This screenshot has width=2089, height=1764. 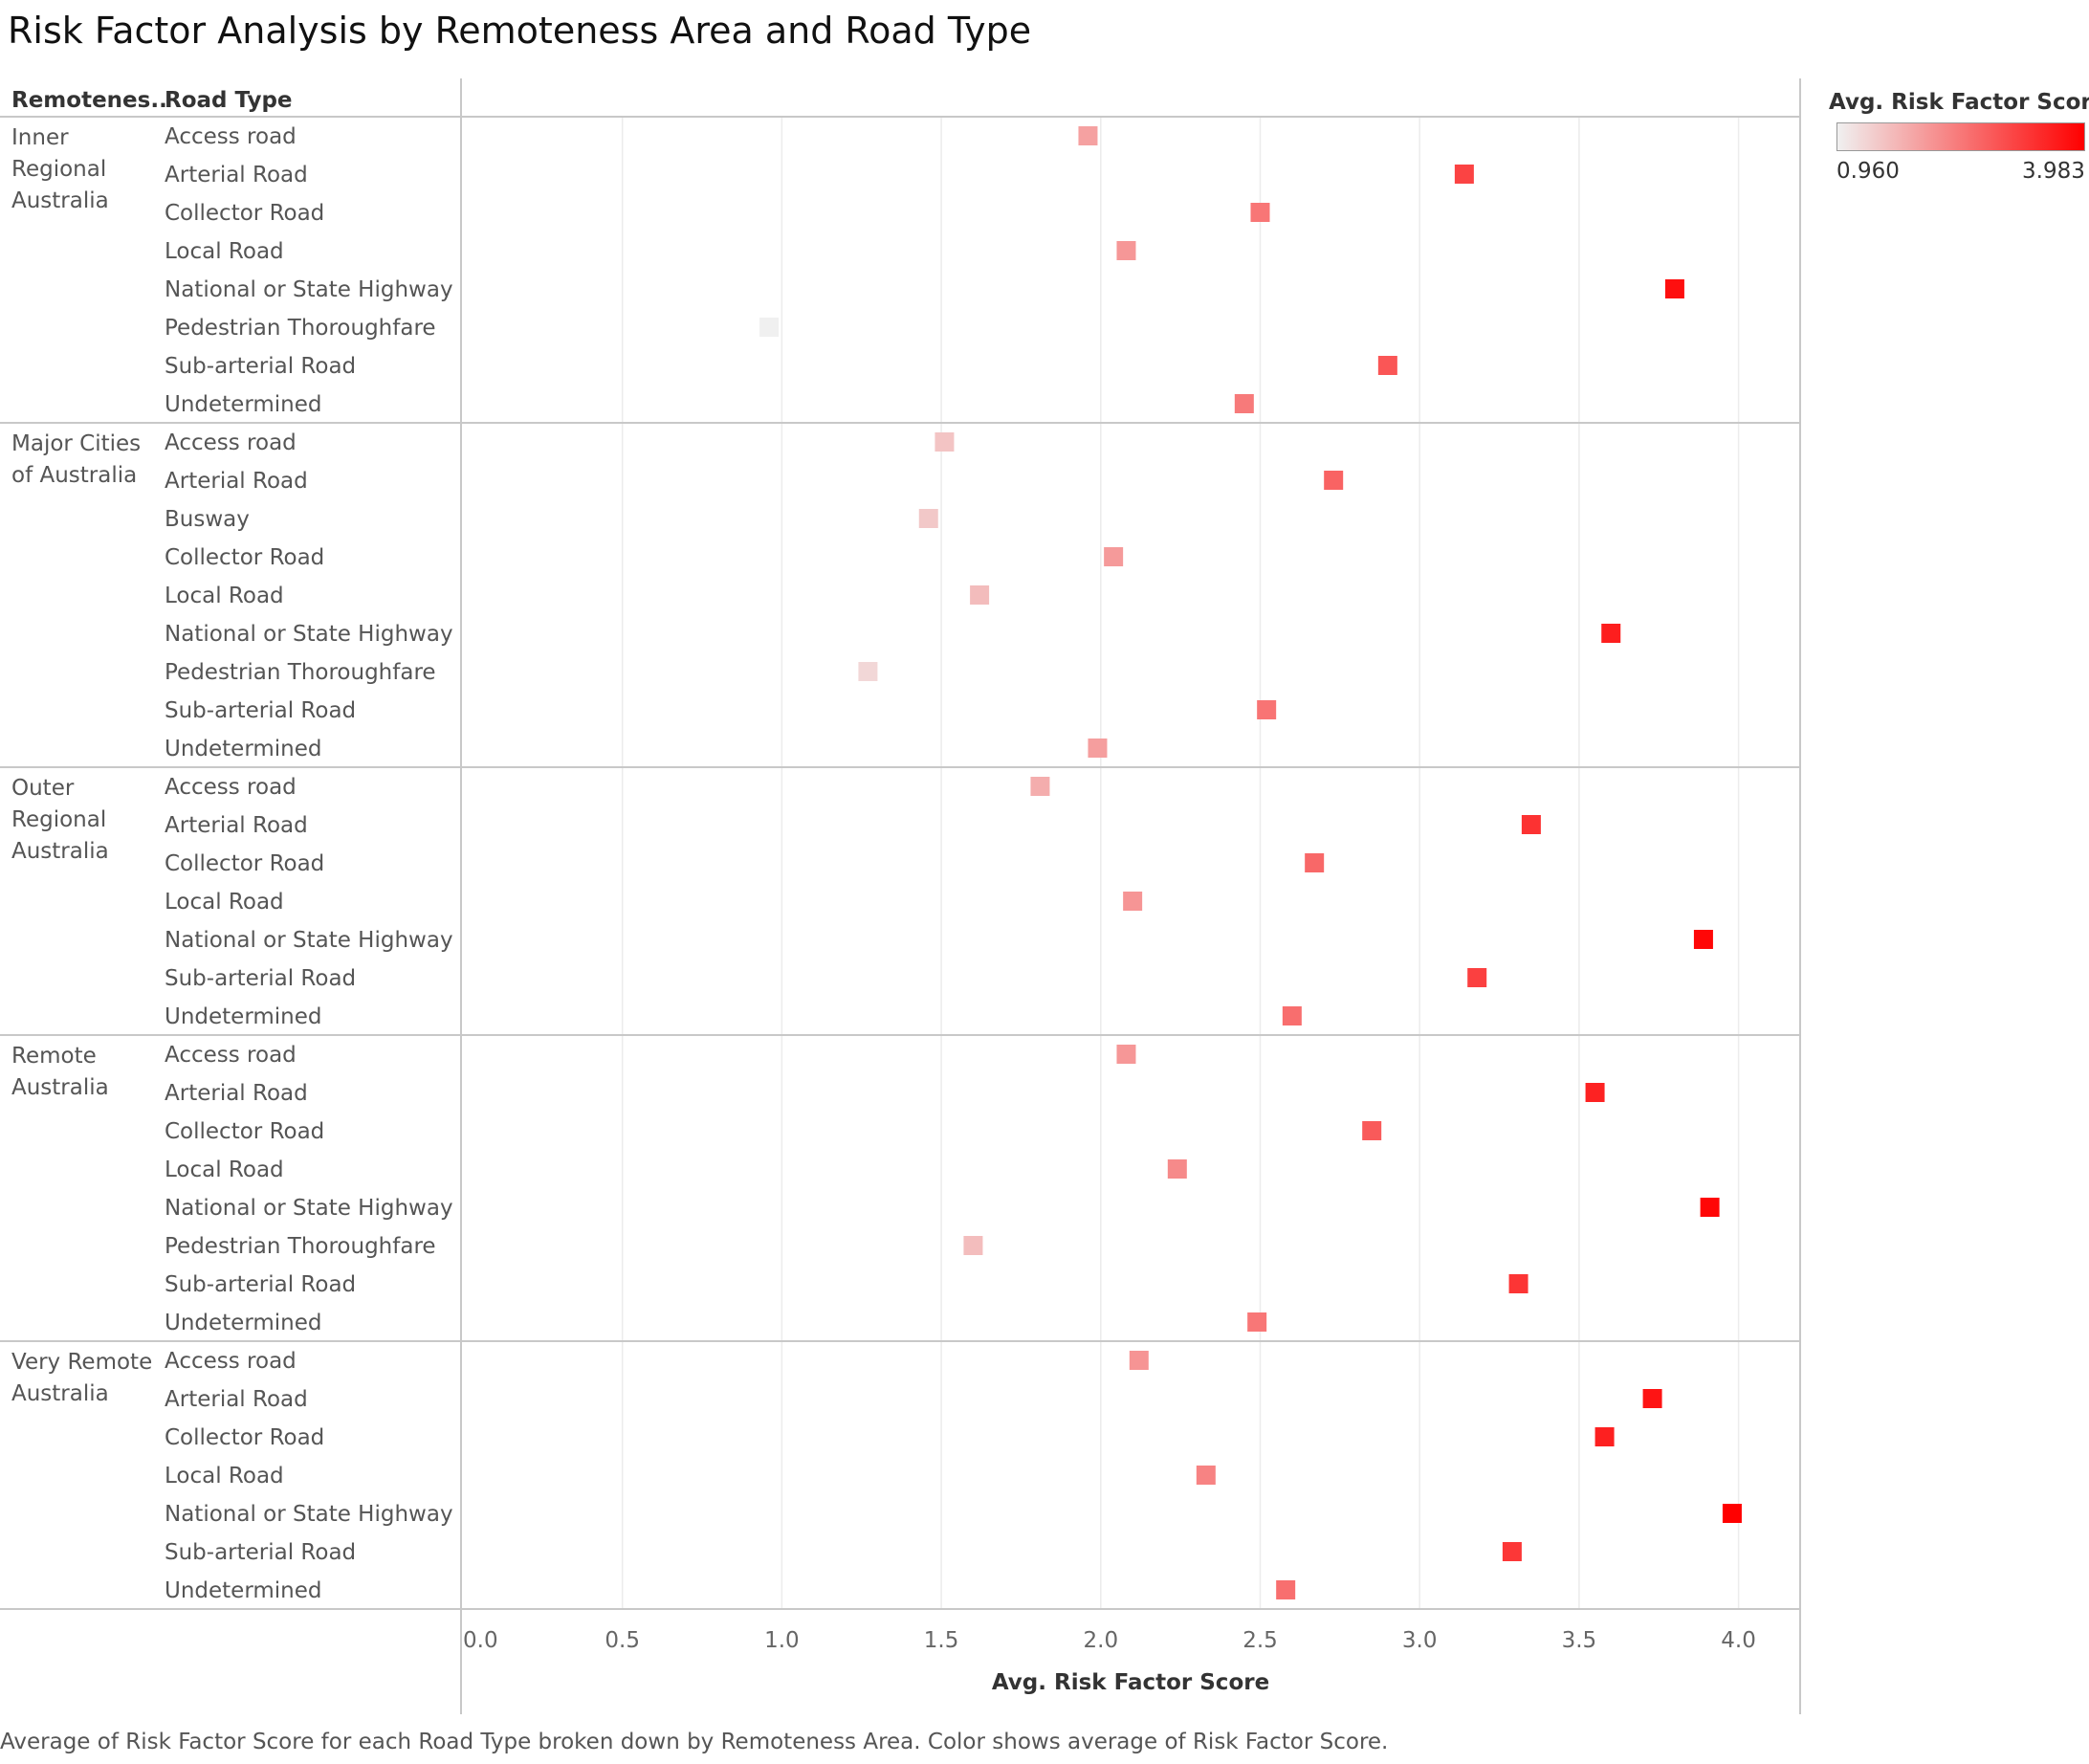 What do you see at coordinates (782, 1640) in the screenshot?
I see `x-tick-label: 1.0` at bounding box center [782, 1640].